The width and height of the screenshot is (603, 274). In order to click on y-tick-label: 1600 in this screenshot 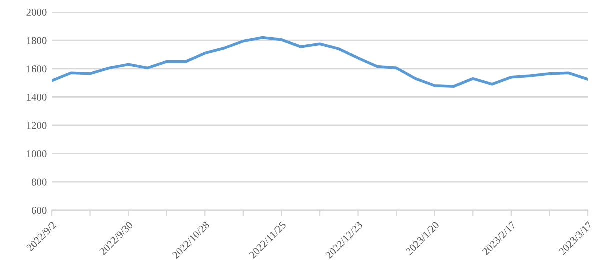, I will do `click(37, 69)`.